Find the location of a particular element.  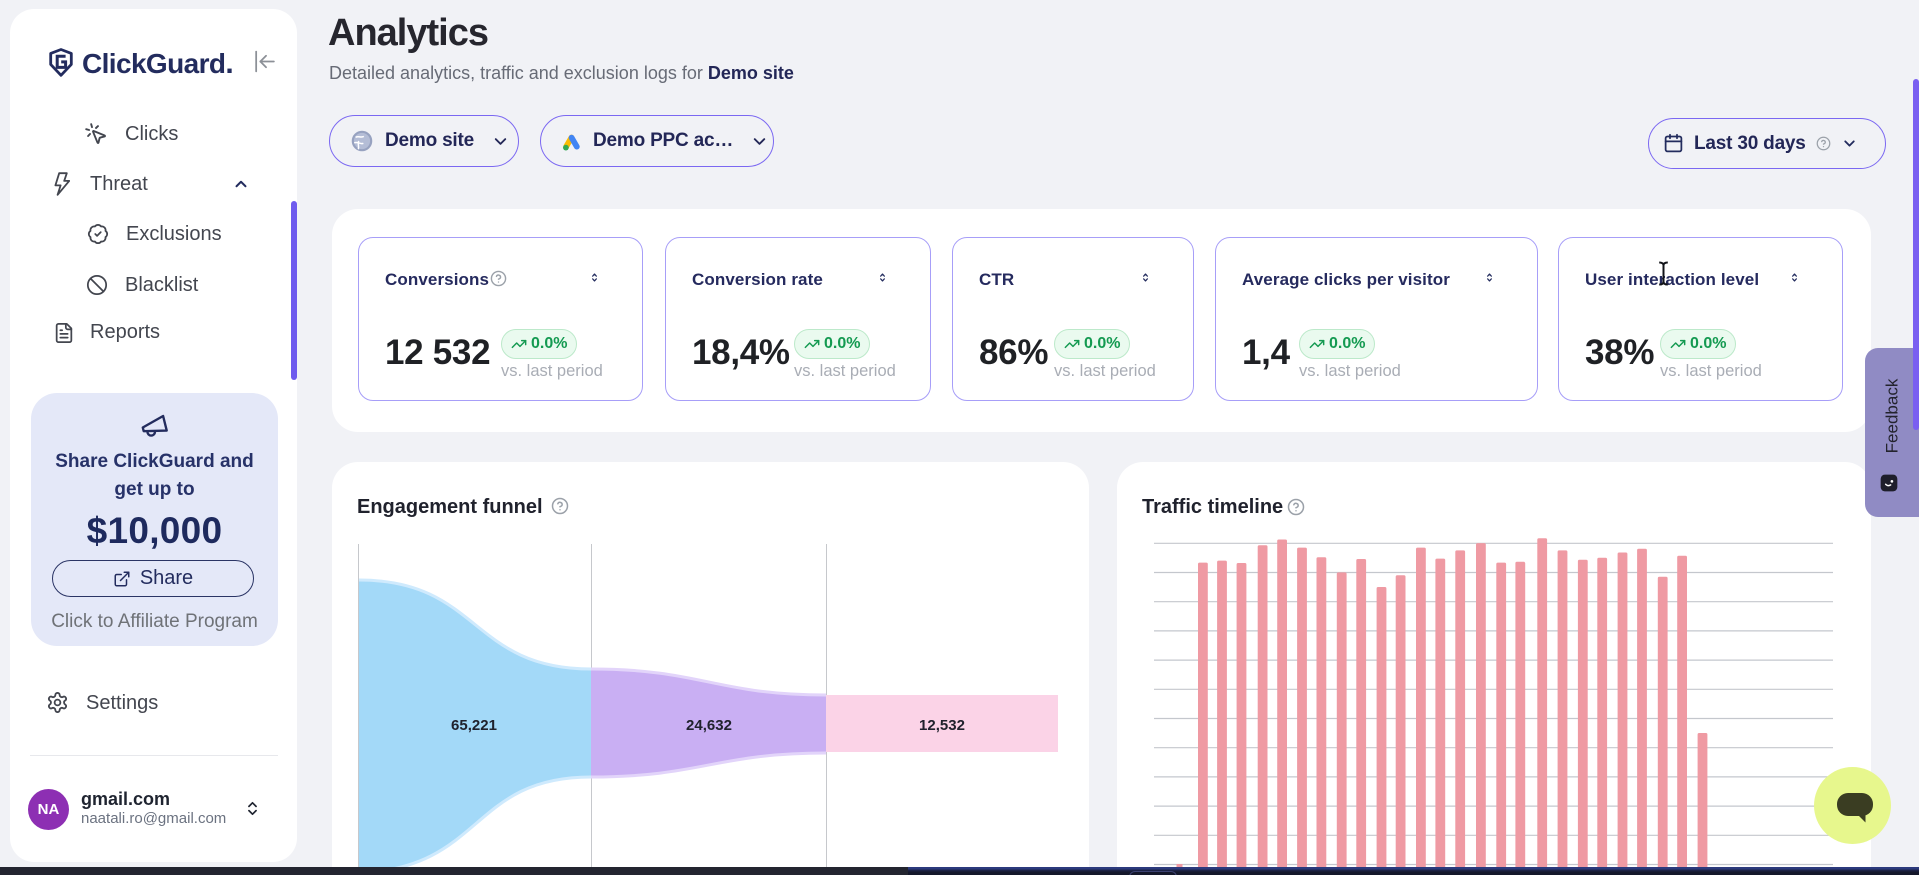

svg-text: 65,221 is located at coordinates (474, 725).